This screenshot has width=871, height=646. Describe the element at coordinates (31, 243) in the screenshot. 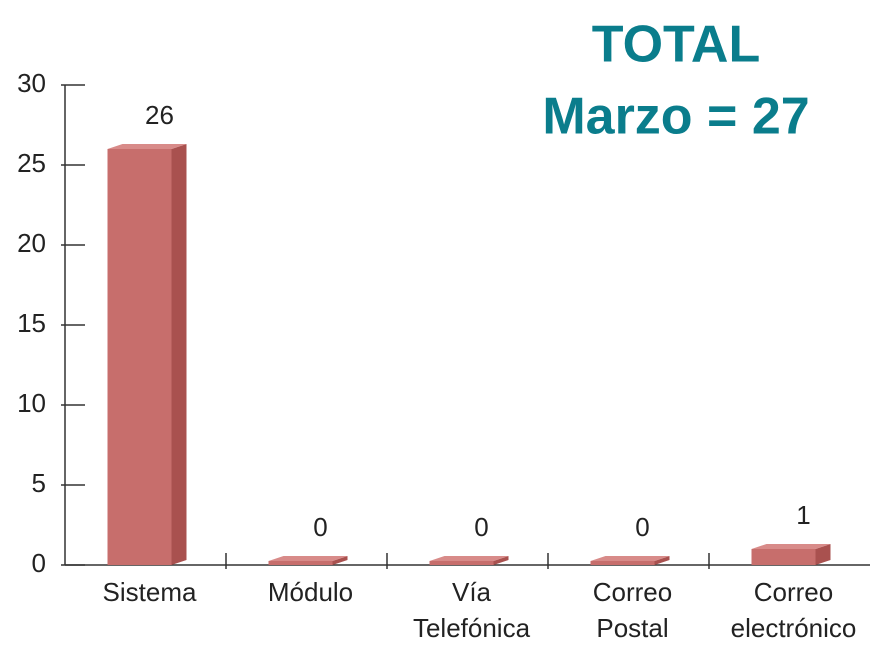

I see `y-tick-label: 20` at that location.